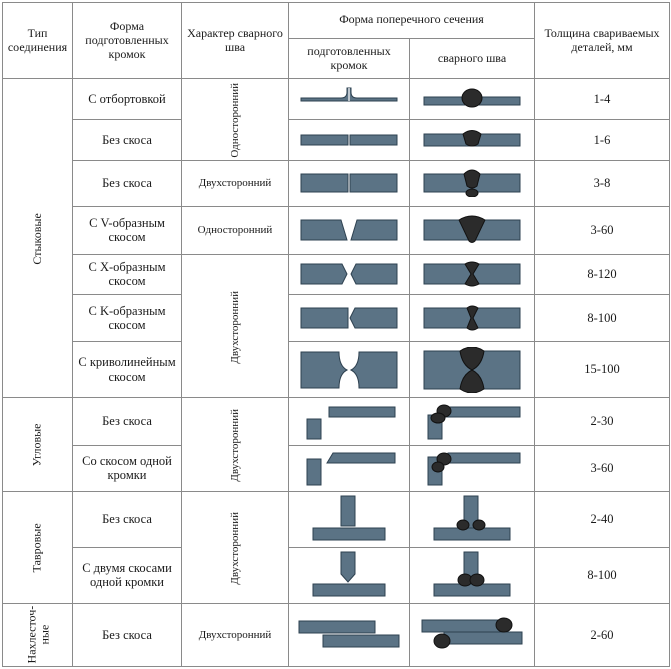  Describe the element at coordinates (235, 183) in the screenshot. I see `seam-two-sided: Двухсторонний` at that location.